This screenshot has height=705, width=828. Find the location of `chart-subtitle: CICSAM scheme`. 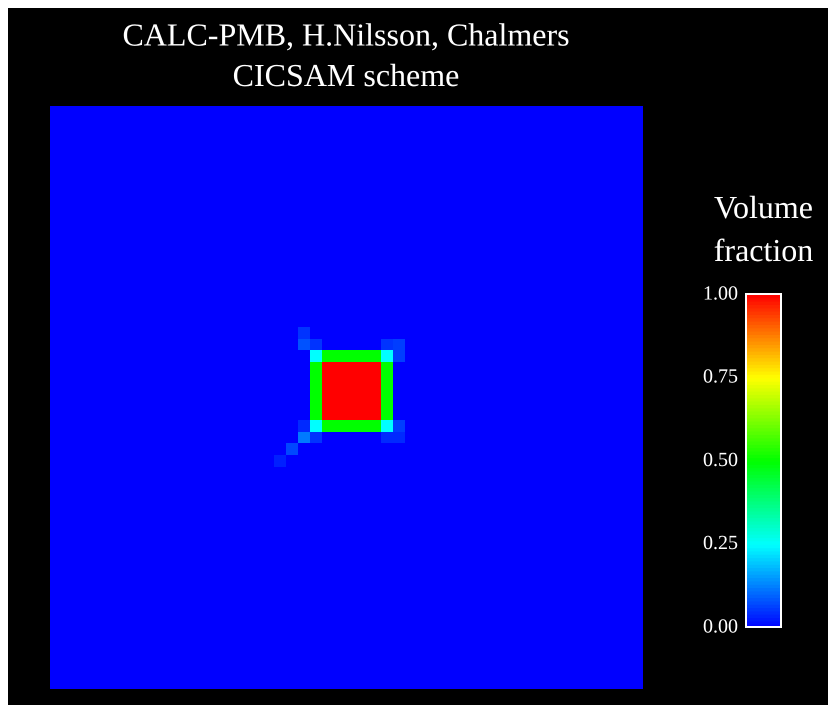

chart-subtitle: CICSAM scheme is located at coordinates (346, 75).